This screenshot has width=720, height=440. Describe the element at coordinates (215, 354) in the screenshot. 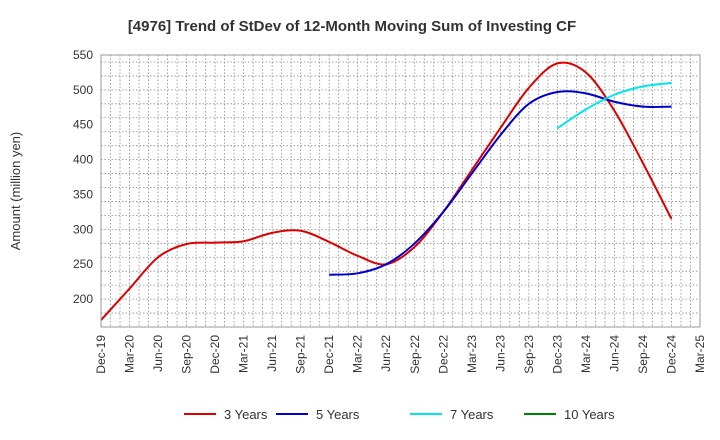

I see `x-tick-label: Dec-20` at that location.